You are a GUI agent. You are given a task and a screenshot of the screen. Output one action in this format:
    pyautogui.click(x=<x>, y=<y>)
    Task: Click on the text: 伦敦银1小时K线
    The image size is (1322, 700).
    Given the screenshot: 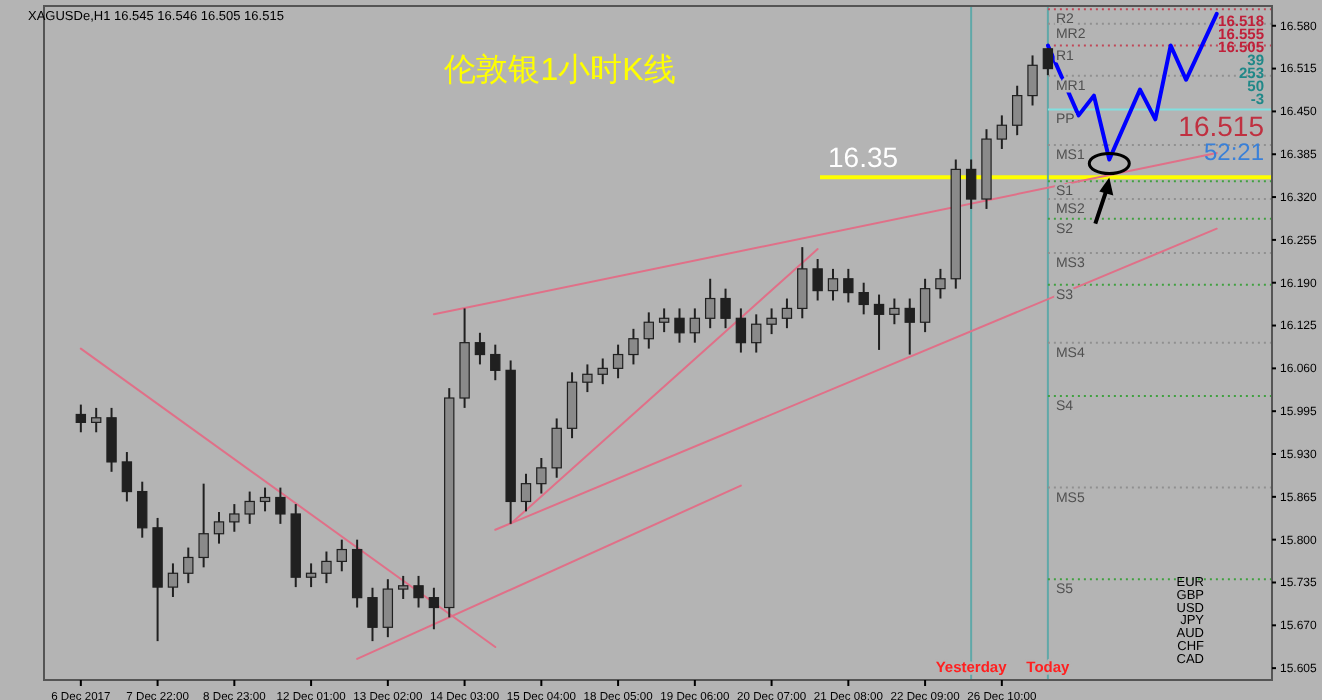 What is the action you would take?
    pyautogui.click(x=560, y=70)
    